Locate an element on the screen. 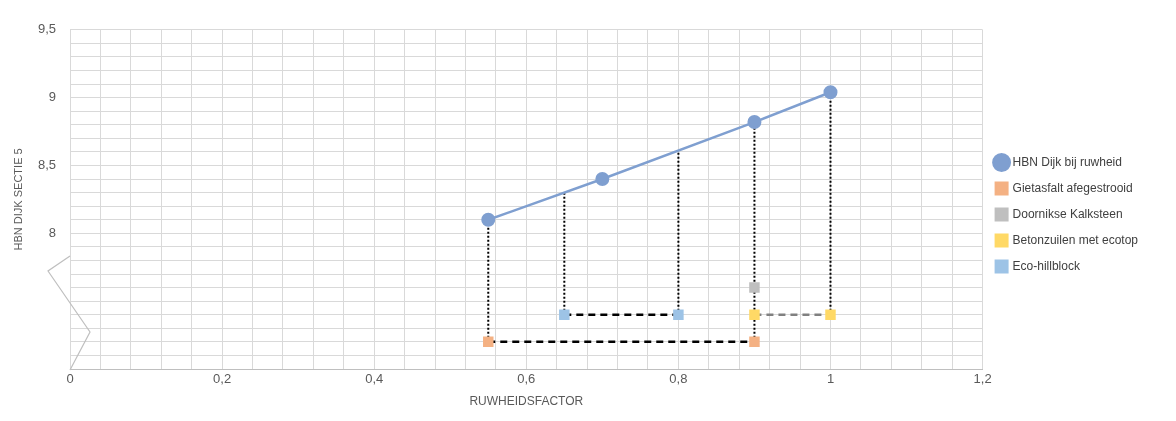 This screenshot has height=421, width=1176. legend-label: Gietasfalt afegestrooid is located at coordinates (1072, 187).